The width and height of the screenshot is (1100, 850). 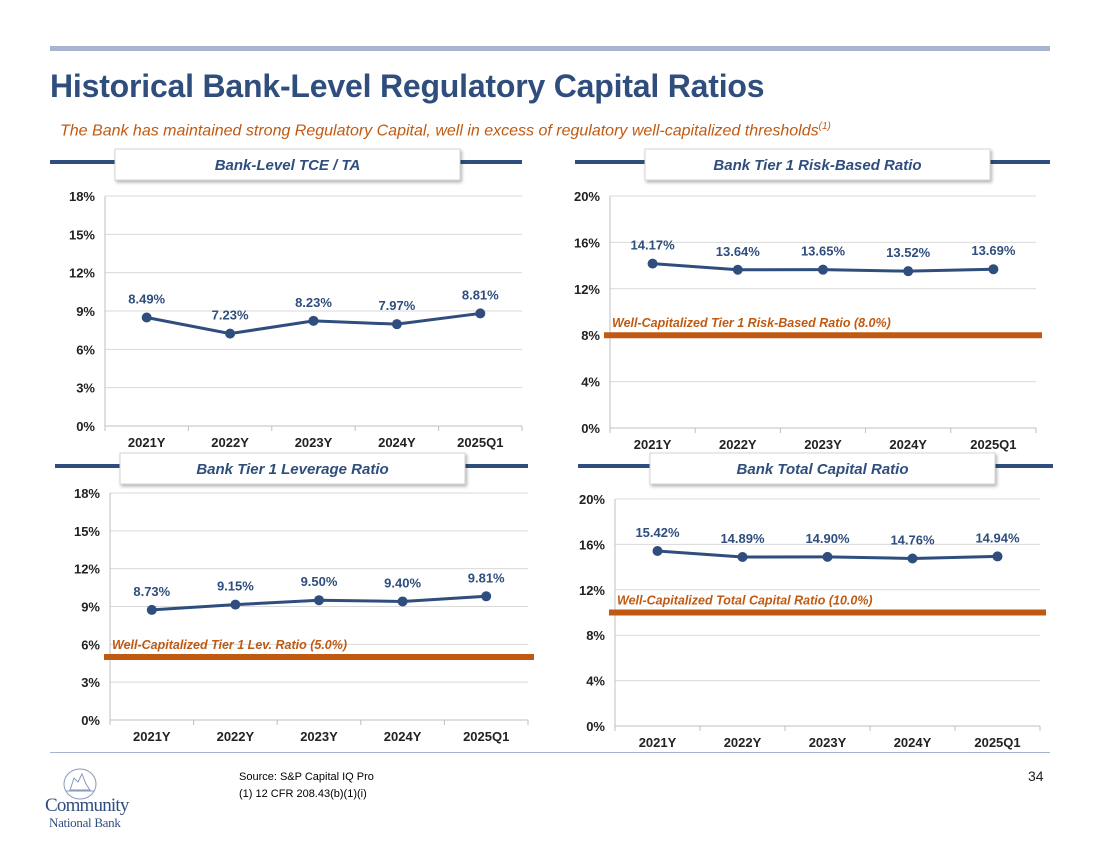 What do you see at coordinates (85, 311) in the screenshot?
I see `chart-0-ytick-label: 9%` at bounding box center [85, 311].